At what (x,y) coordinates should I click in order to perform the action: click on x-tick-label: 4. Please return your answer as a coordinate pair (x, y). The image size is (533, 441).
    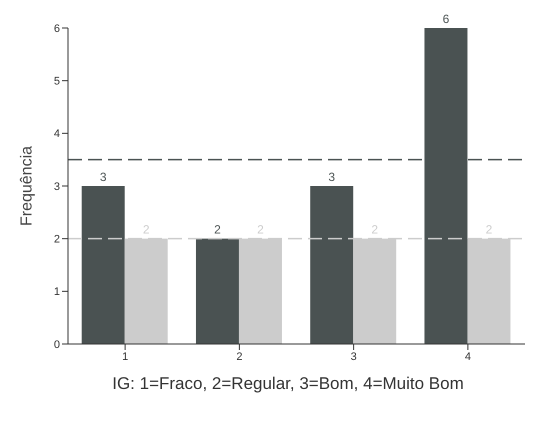
    Looking at the image, I should click on (467, 356).